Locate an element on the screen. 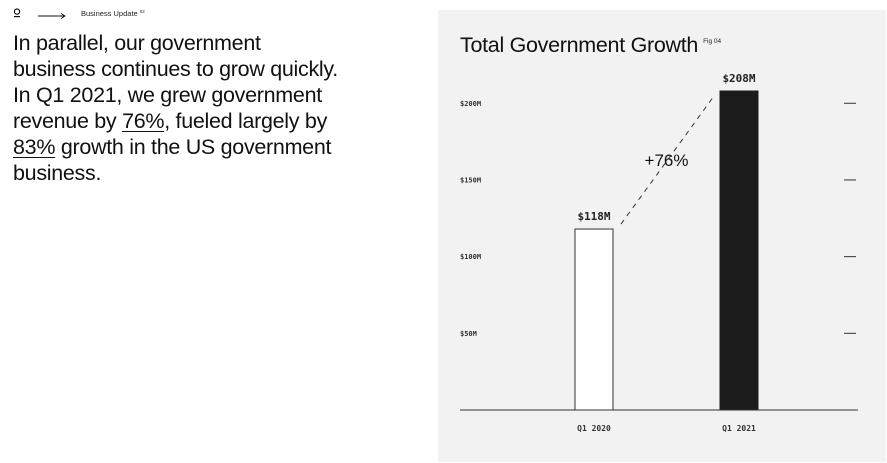  growth-connector-line is located at coordinates (667, 160).